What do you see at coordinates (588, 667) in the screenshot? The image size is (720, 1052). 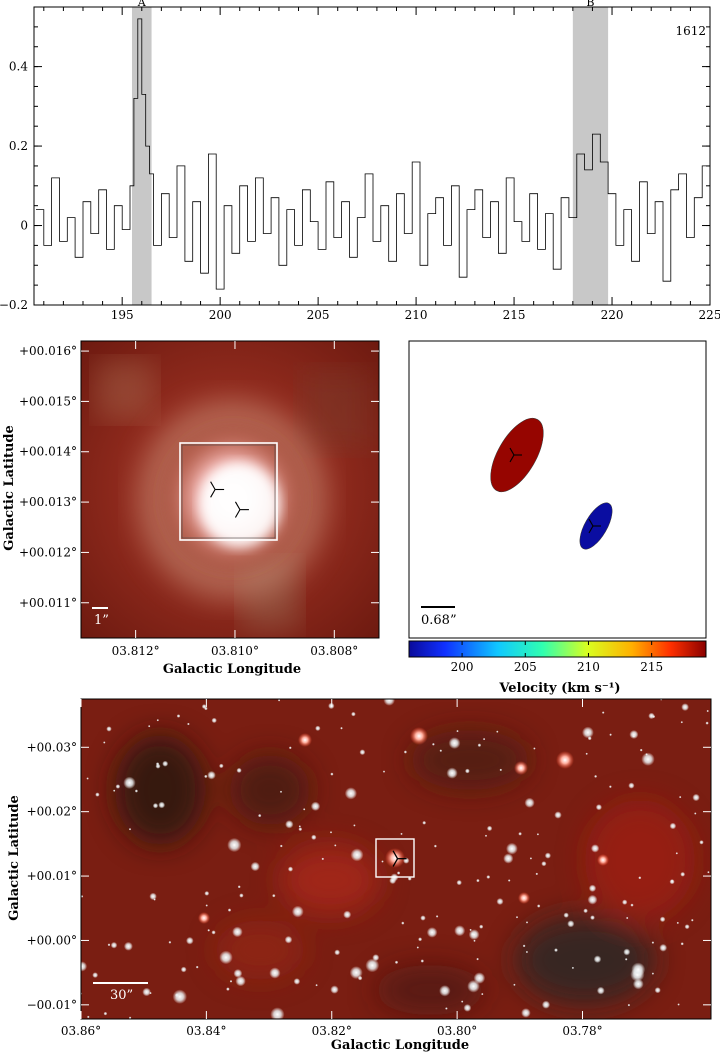 I see `colorbar-tick-label: 210` at bounding box center [588, 667].